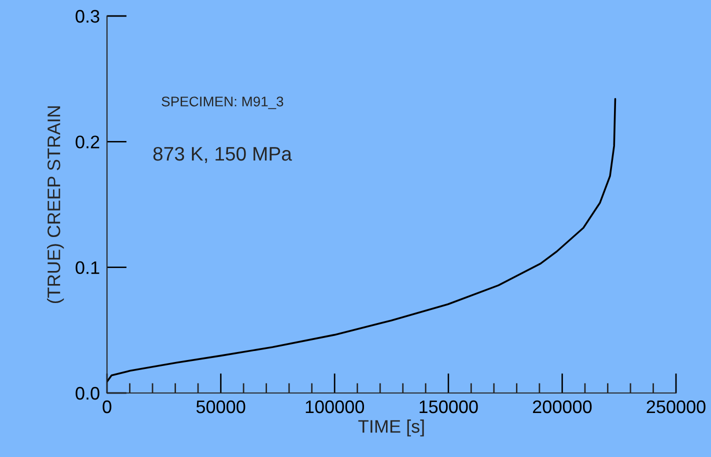 This screenshot has width=711, height=457. What do you see at coordinates (391, 428) in the screenshot?
I see `x-axis-title: TIME [s]` at bounding box center [391, 428].